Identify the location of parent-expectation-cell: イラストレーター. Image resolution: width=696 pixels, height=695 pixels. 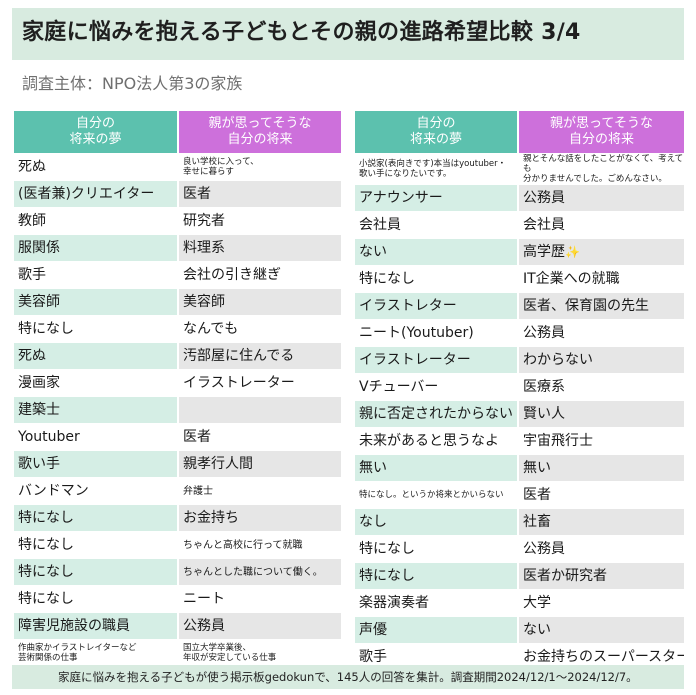
(259, 383).